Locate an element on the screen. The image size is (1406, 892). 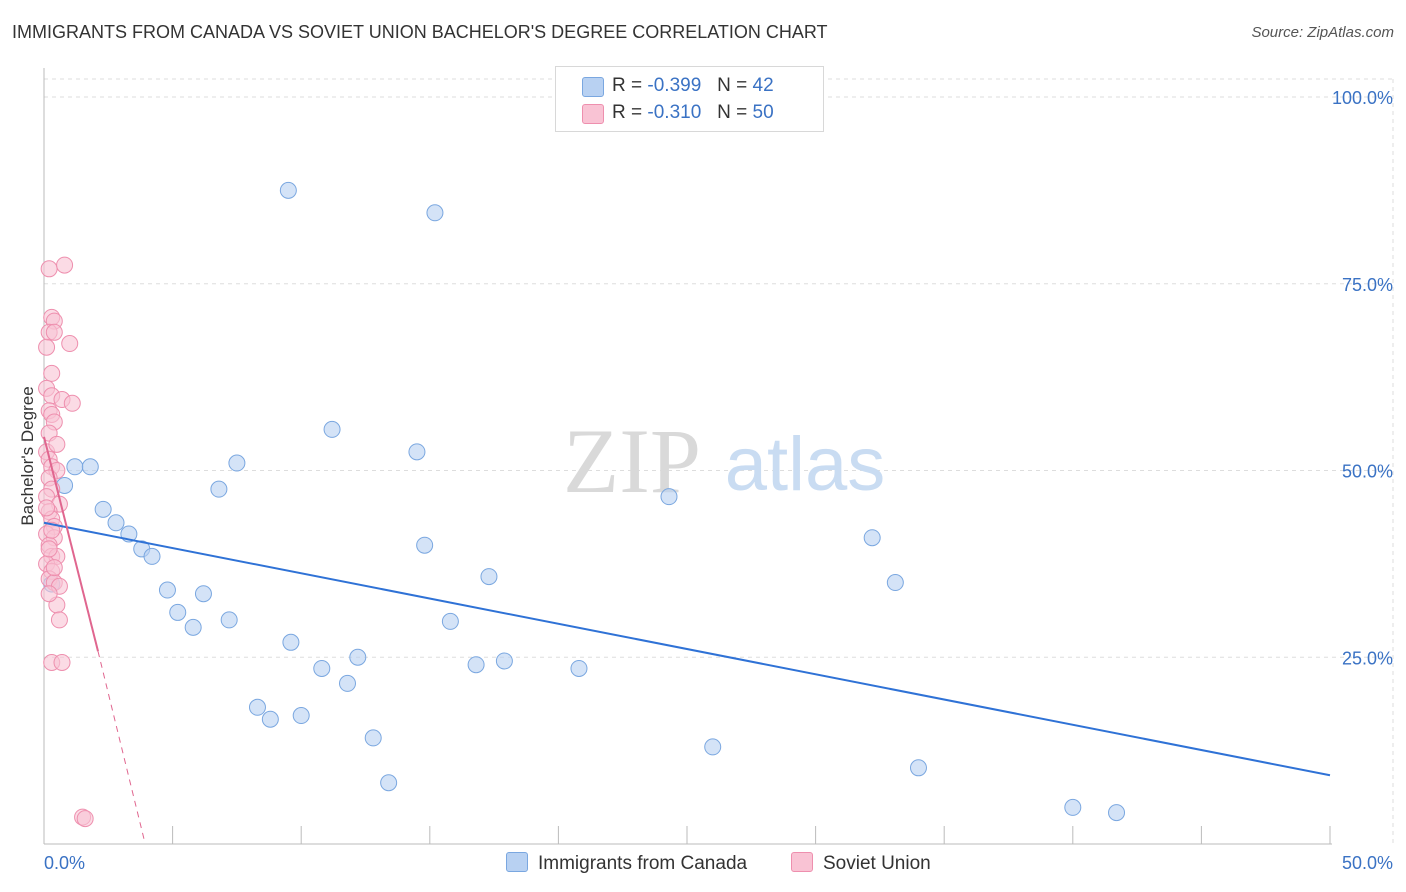
y-tick-label: 75.0% is located at coordinates (1367, 285).